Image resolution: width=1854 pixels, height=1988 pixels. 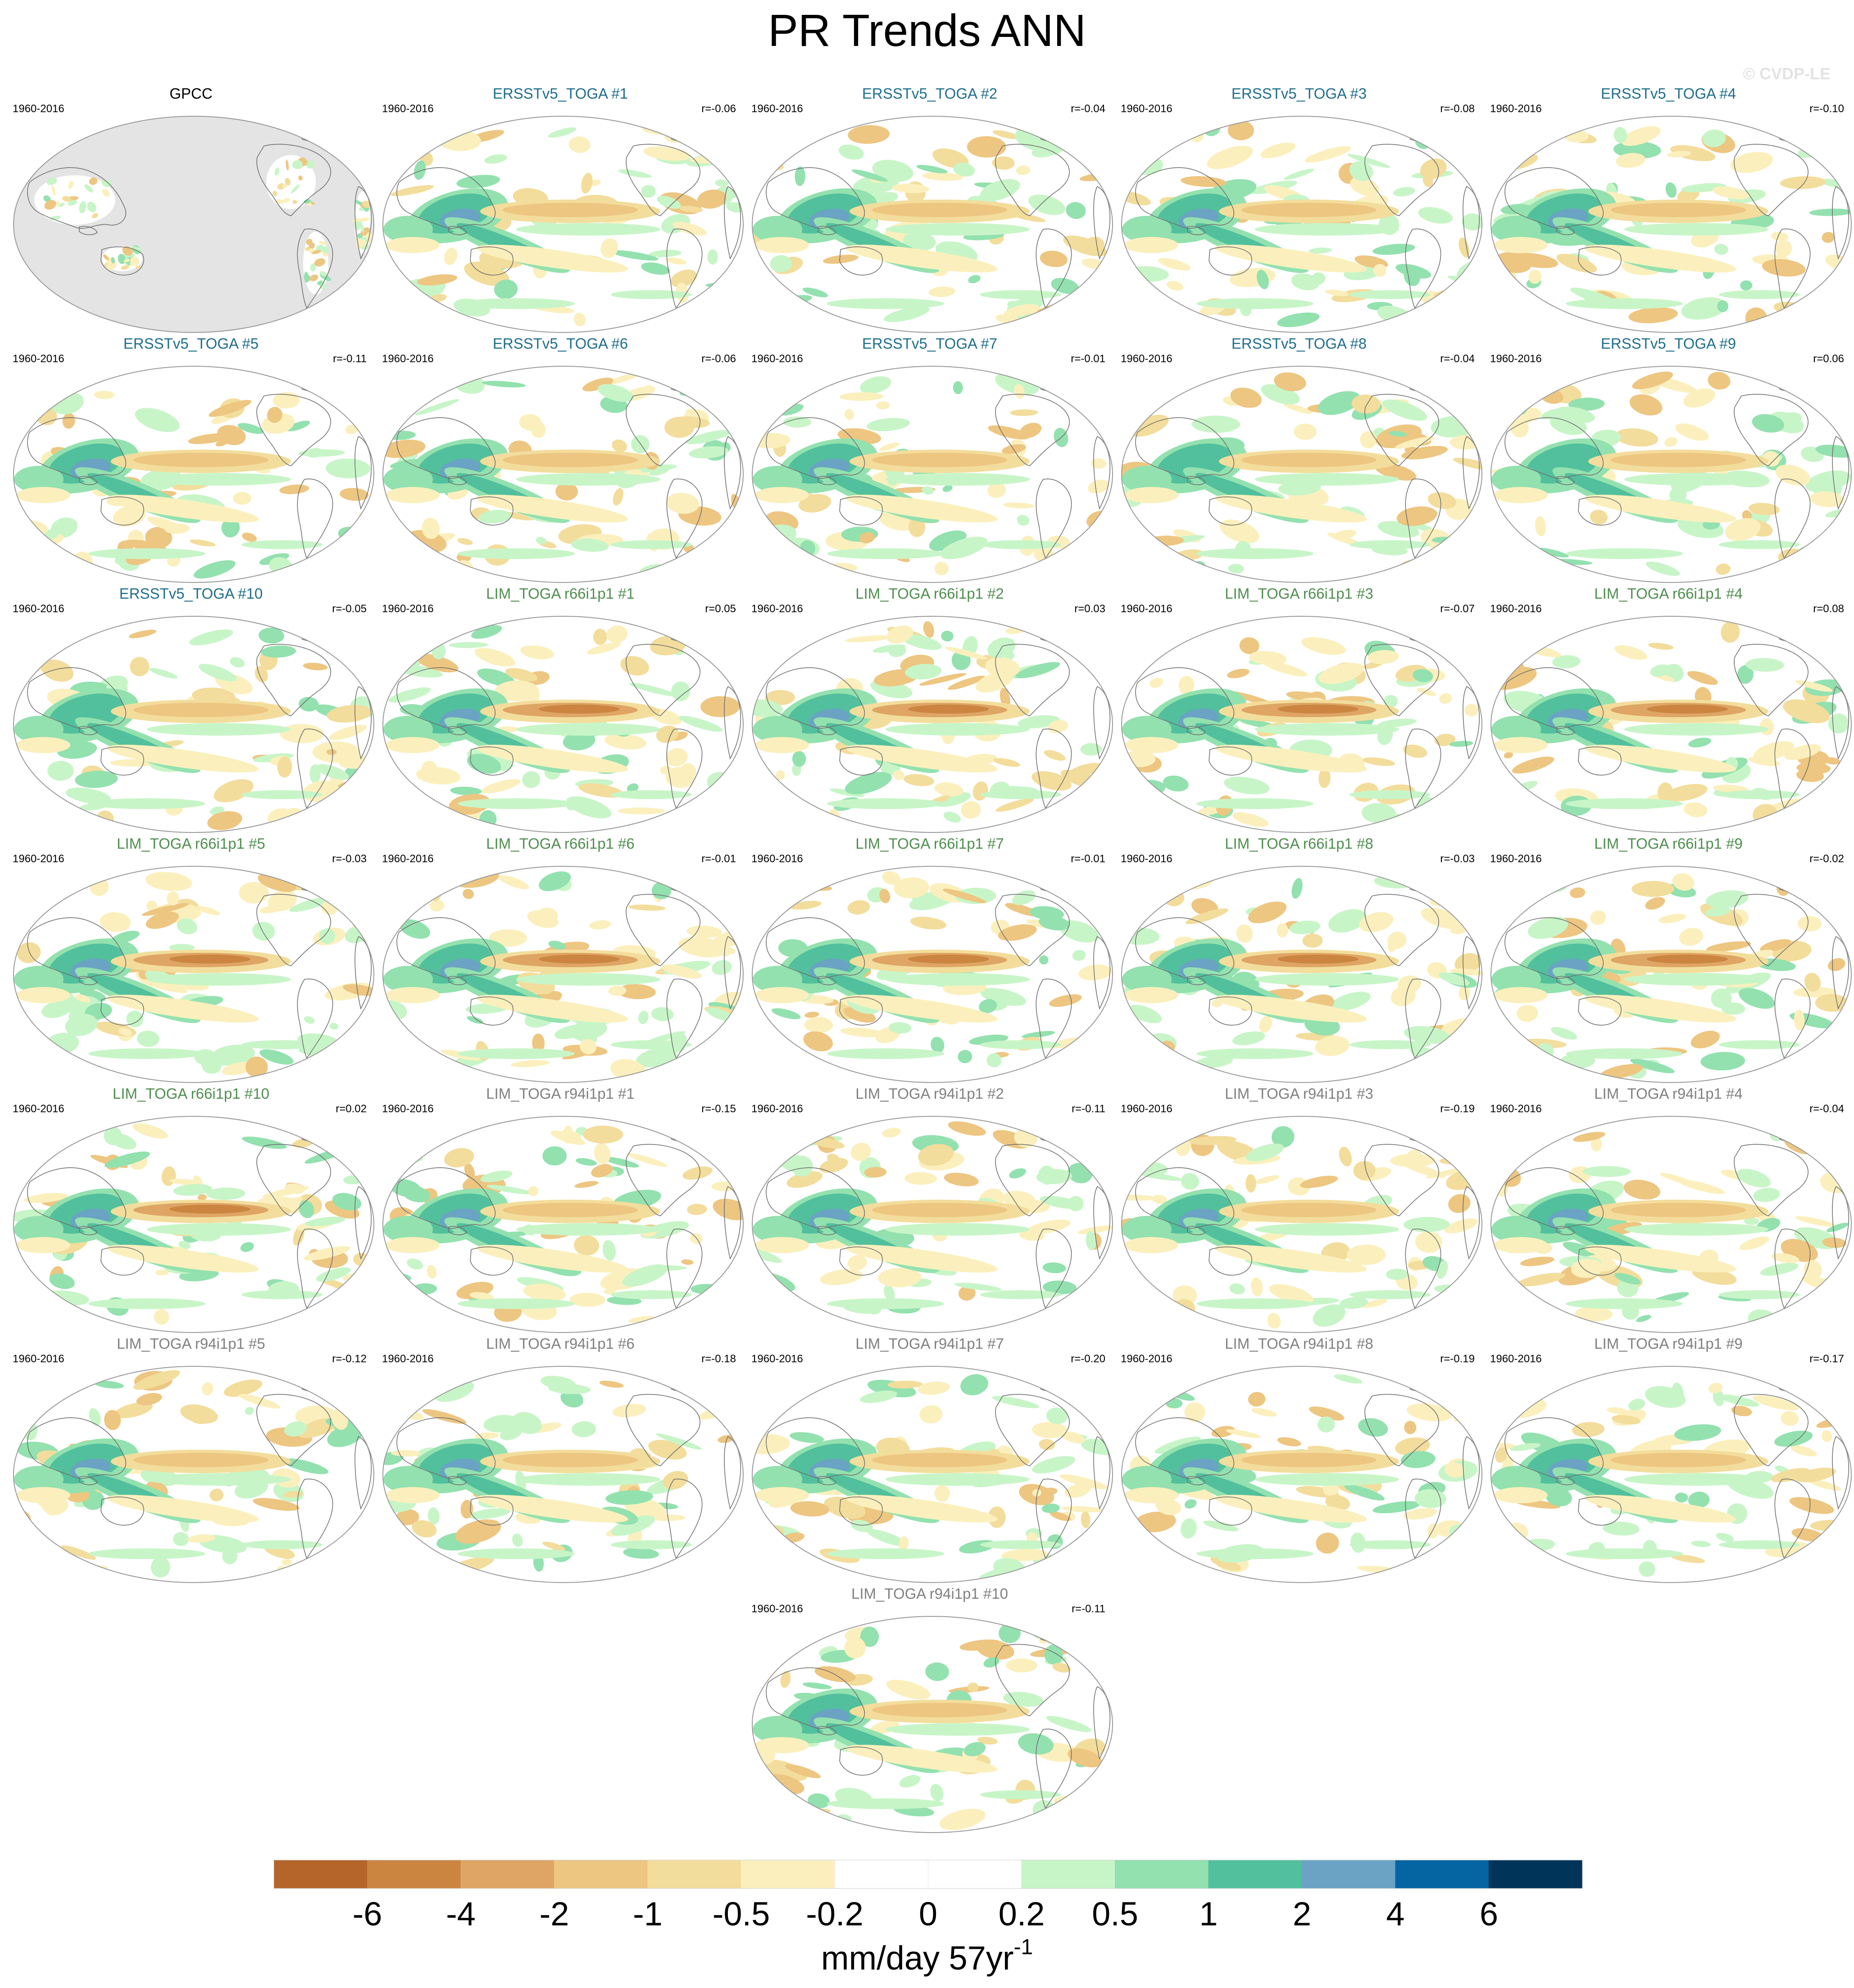 I want to click on panel-title: ERSSTv5_TOGA #2, so click(x=930, y=93).